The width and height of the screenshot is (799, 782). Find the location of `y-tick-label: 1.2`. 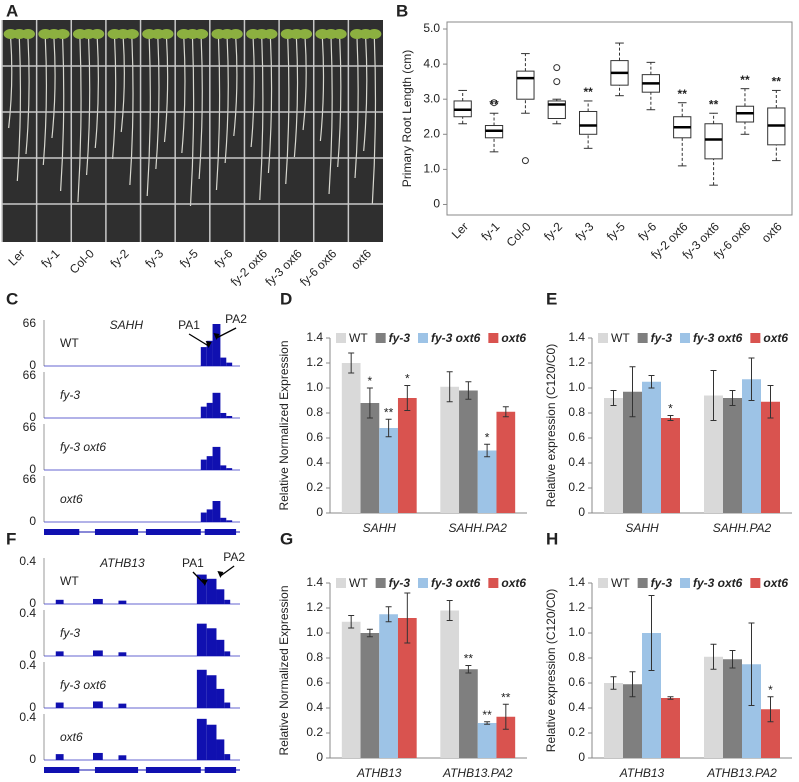

y-tick-label: 1.2 is located at coordinates (314, 362).